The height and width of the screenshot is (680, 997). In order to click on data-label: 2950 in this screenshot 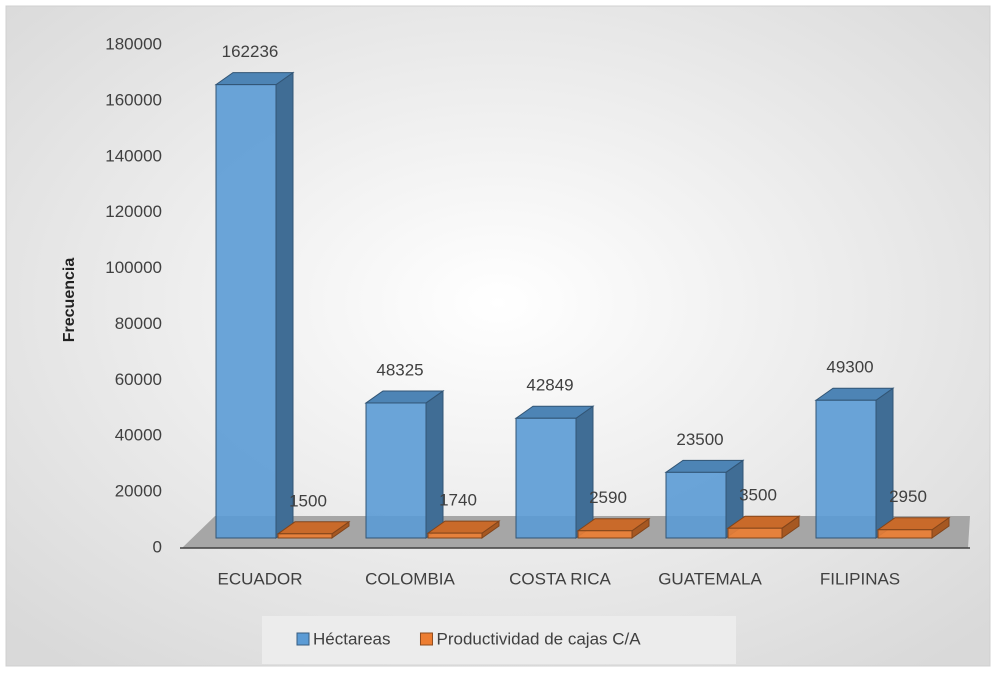, I will do `click(908, 496)`.